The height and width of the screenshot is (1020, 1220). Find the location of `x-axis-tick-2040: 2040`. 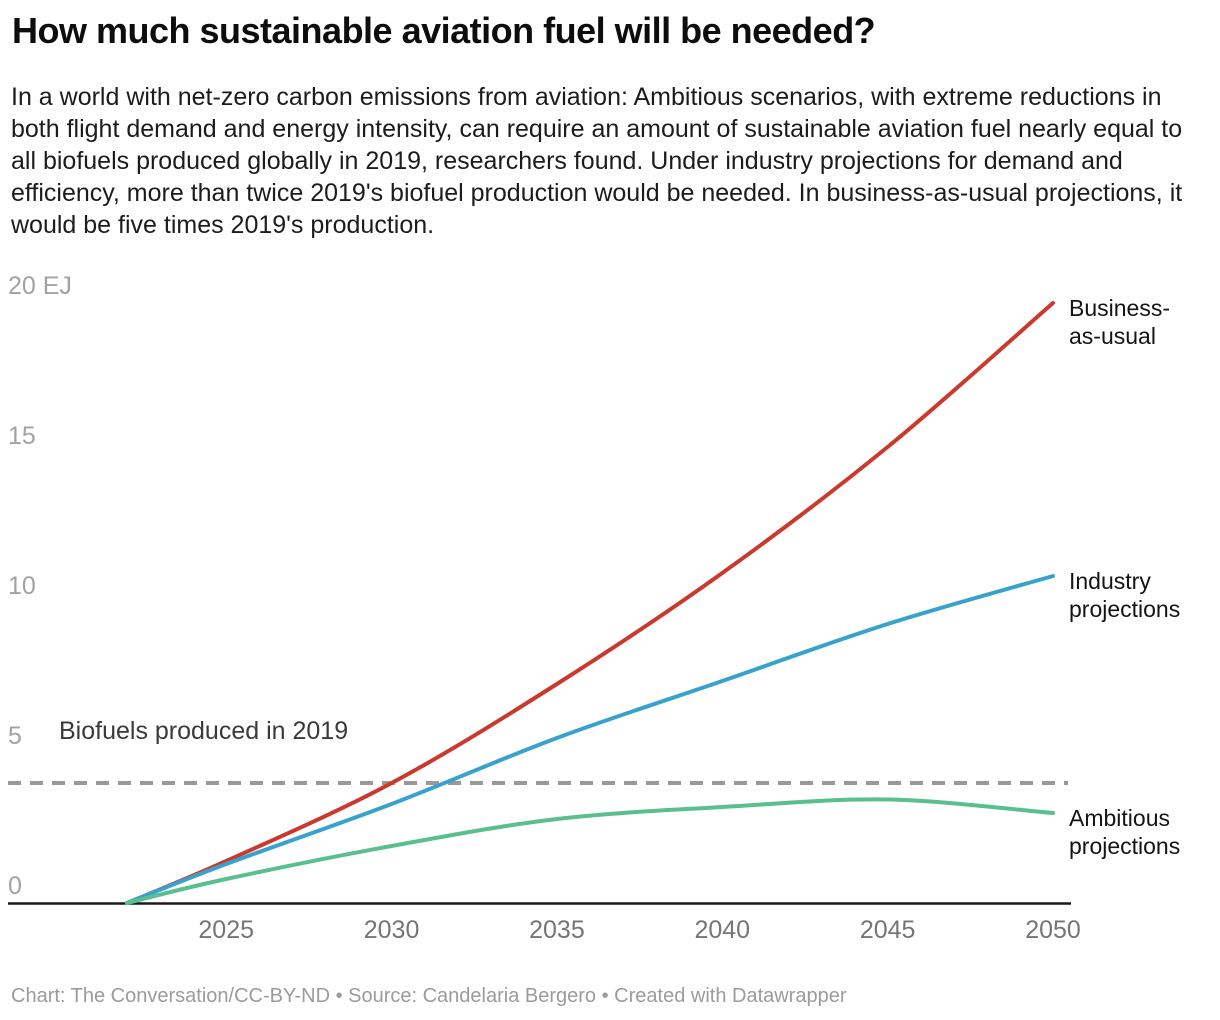

x-axis-tick-2040: 2040 is located at coordinates (722, 930).